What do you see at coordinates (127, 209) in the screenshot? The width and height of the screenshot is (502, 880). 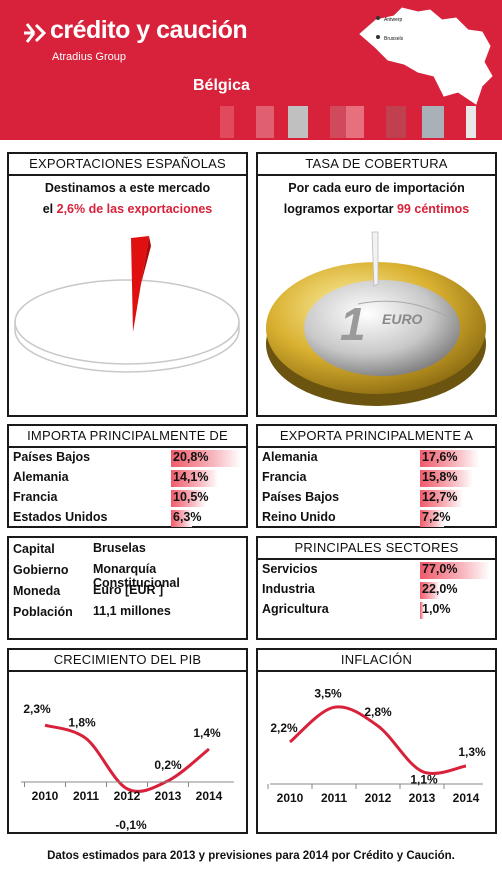 I see `exportaciones-line2: el 2,6% de las exportaciones` at bounding box center [127, 209].